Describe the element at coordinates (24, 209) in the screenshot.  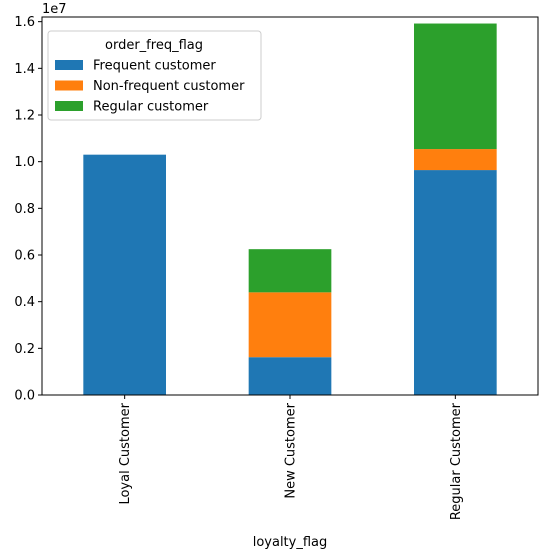
I see `y-tick-label: 0.8` at that location.